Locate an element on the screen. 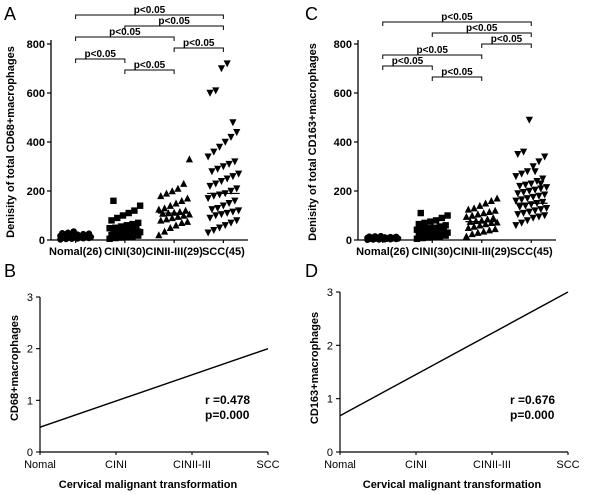  y-axis-label: CD68+macrophages is located at coordinates (15, 368).